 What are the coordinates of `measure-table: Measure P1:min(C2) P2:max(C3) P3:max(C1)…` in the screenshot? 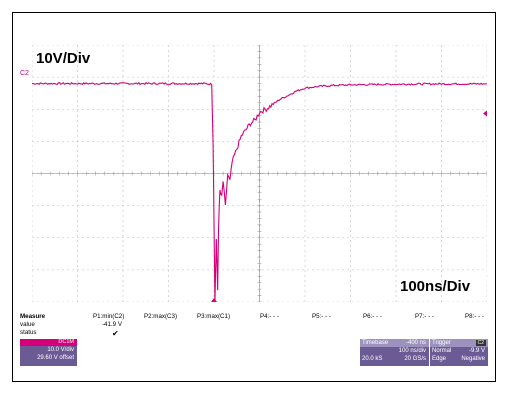 It's located at (254, 326).